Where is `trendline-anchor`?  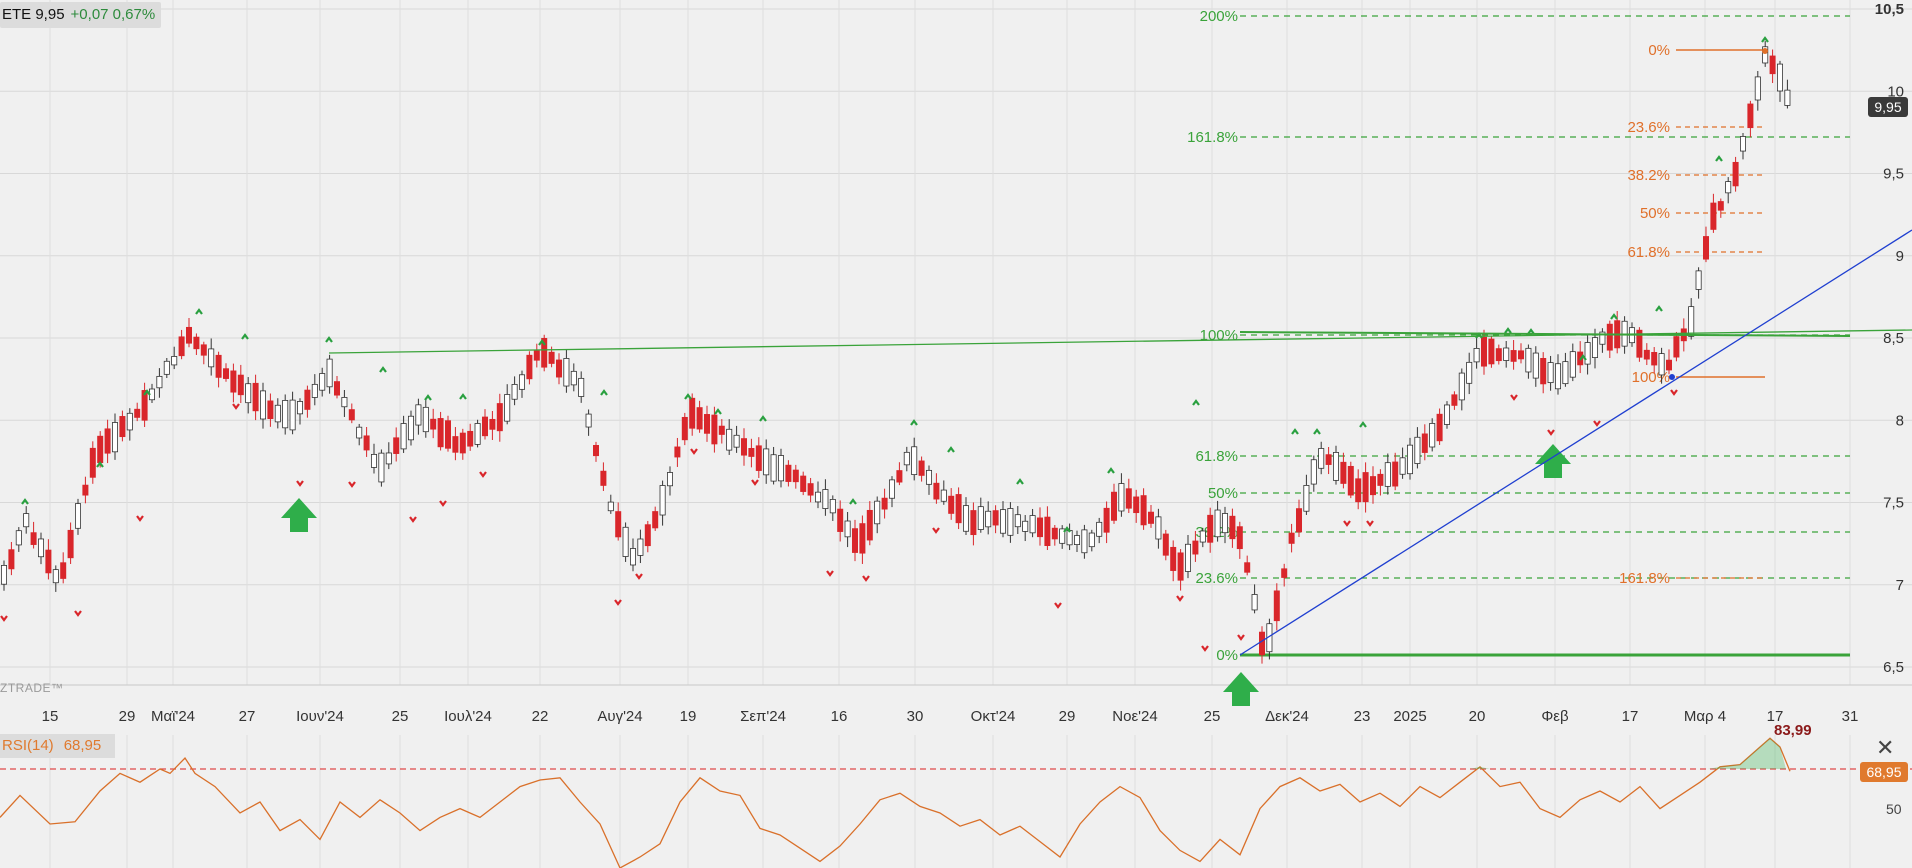
trendline-anchor is located at coordinates (1672, 377).